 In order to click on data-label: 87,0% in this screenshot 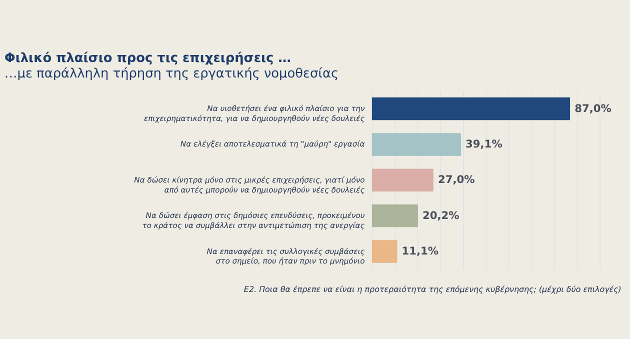, I will do `click(593, 108)`.